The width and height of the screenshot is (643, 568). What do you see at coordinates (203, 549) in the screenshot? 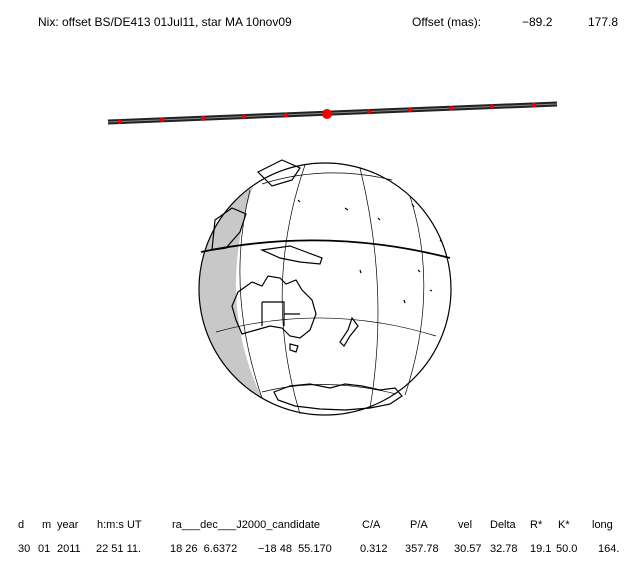
I see `cell: 18 26 6.6372` at bounding box center [203, 549].